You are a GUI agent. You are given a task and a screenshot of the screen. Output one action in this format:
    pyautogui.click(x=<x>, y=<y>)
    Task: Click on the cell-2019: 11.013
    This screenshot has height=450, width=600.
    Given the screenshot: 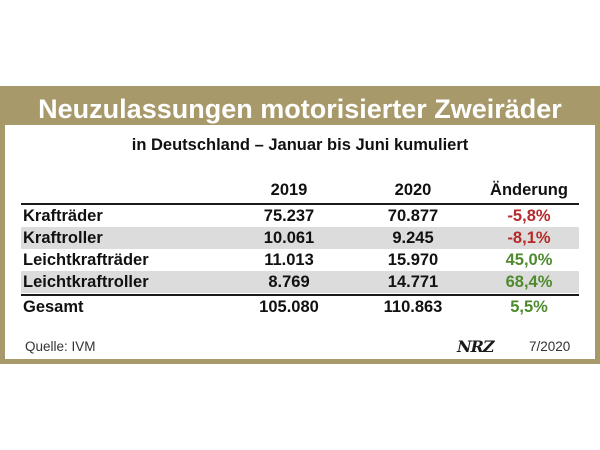 What is the action you would take?
    pyautogui.click(x=289, y=260)
    